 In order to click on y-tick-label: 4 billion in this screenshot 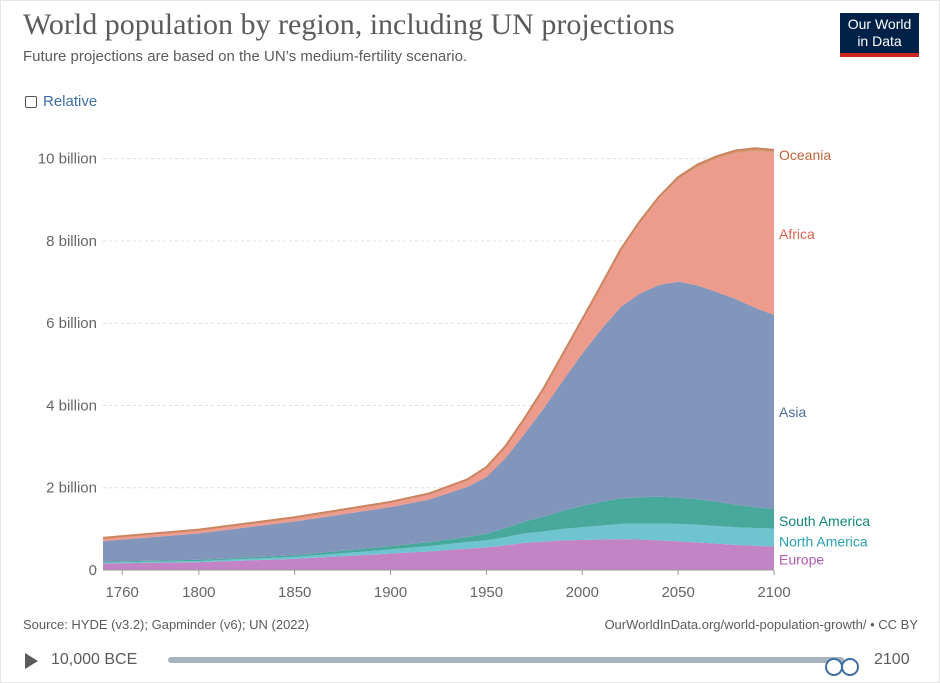, I will do `click(71, 405)`.